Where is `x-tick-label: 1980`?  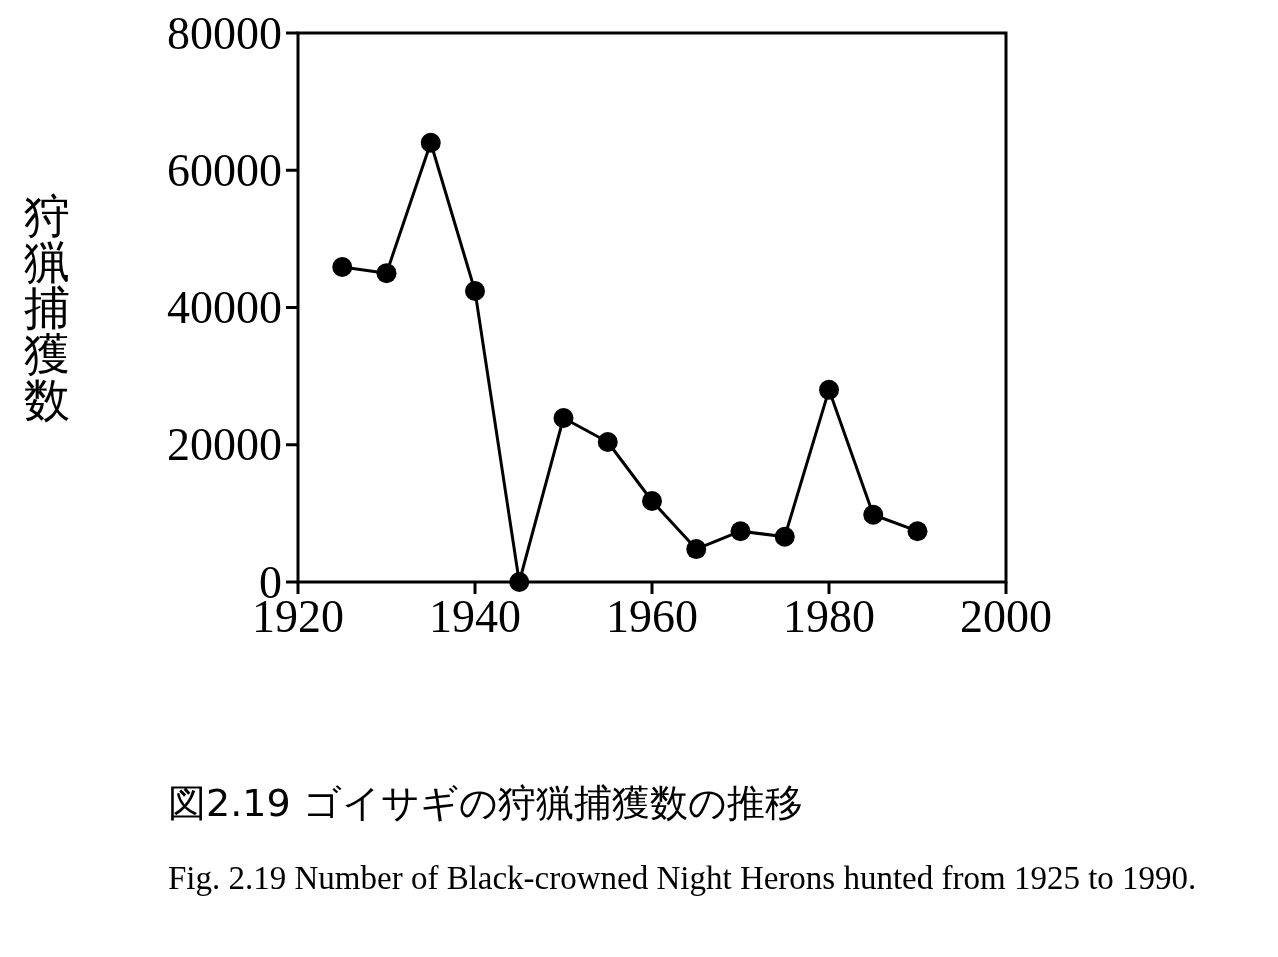
x-tick-label: 1980 is located at coordinates (829, 616).